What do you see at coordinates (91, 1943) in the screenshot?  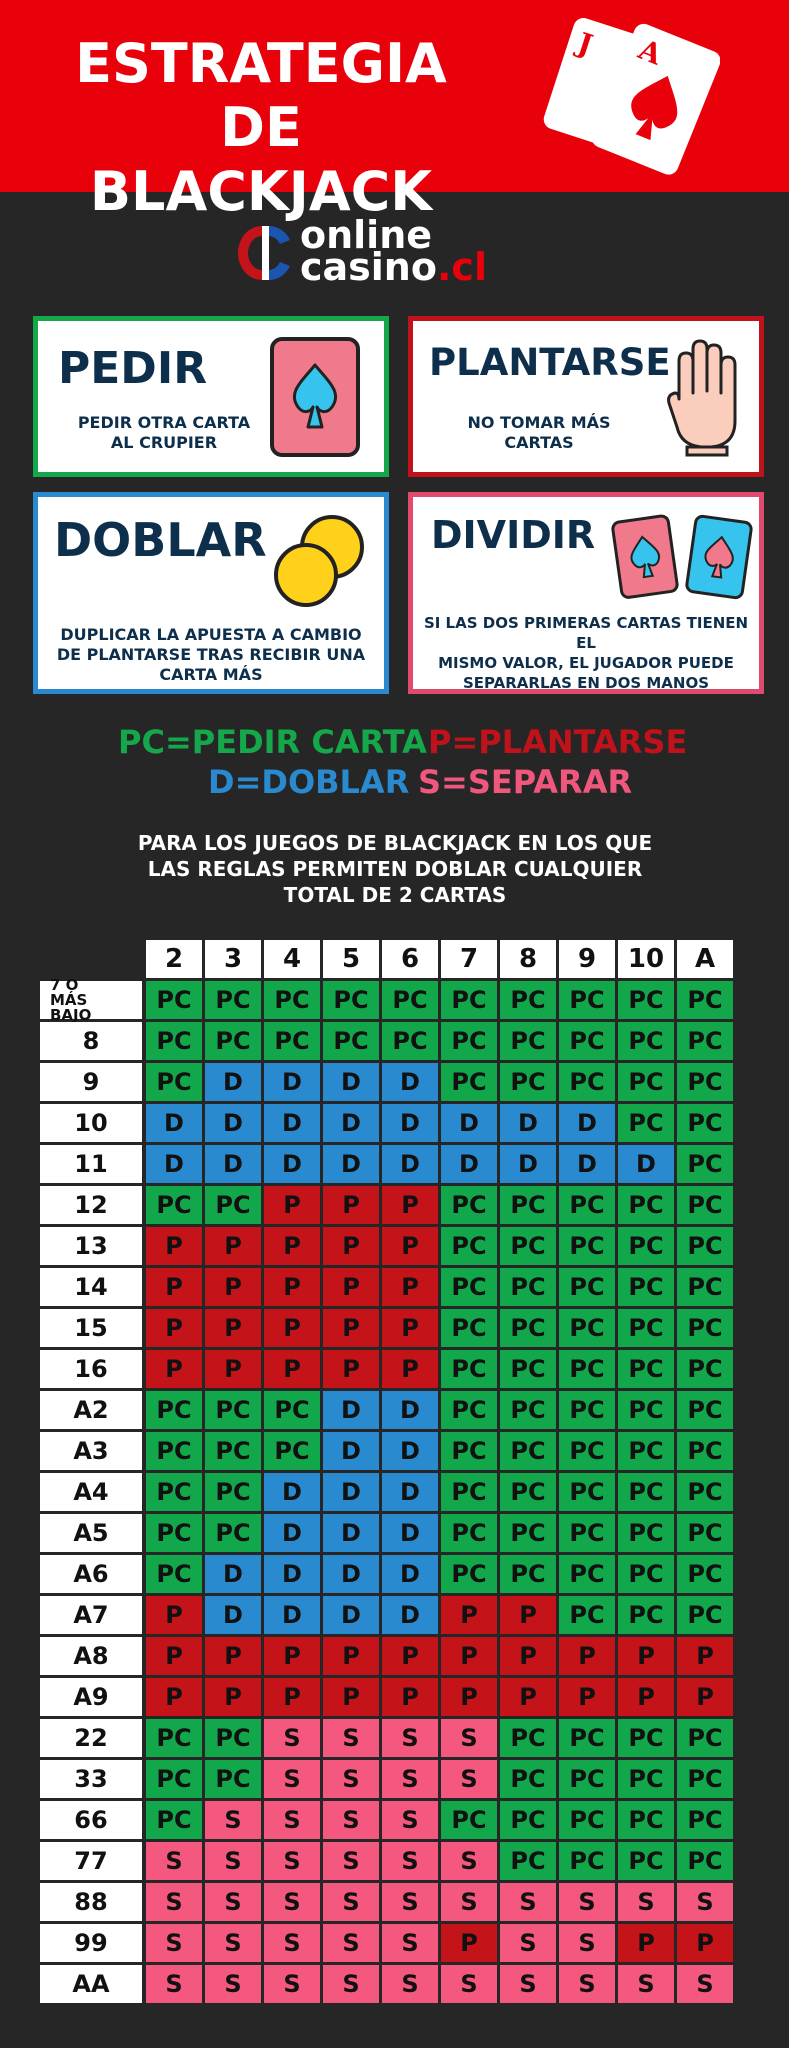 I see `row-label: 99` at bounding box center [91, 1943].